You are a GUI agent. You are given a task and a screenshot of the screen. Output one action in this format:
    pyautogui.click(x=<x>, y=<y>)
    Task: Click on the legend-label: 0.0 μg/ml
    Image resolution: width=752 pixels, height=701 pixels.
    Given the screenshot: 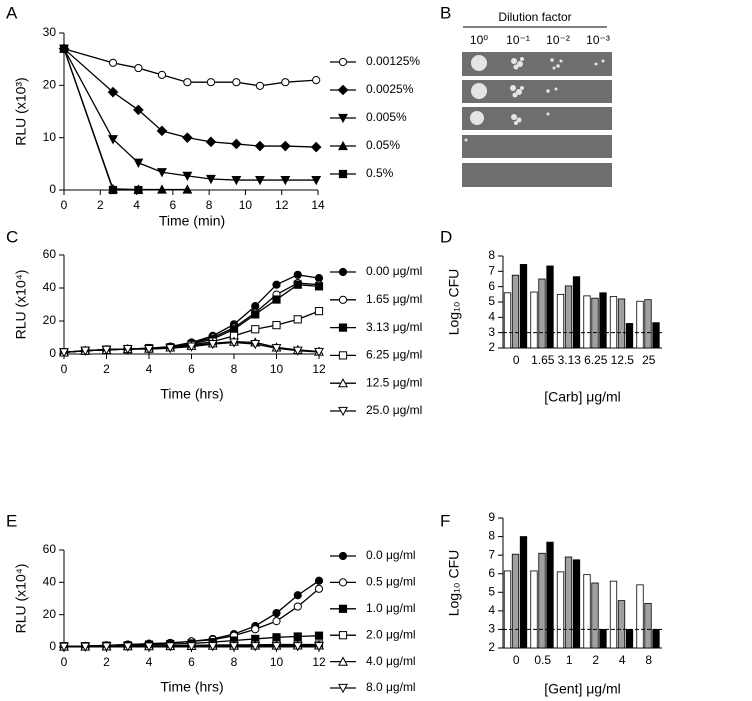 What is the action you would take?
    pyautogui.click(x=391, y=555)
    